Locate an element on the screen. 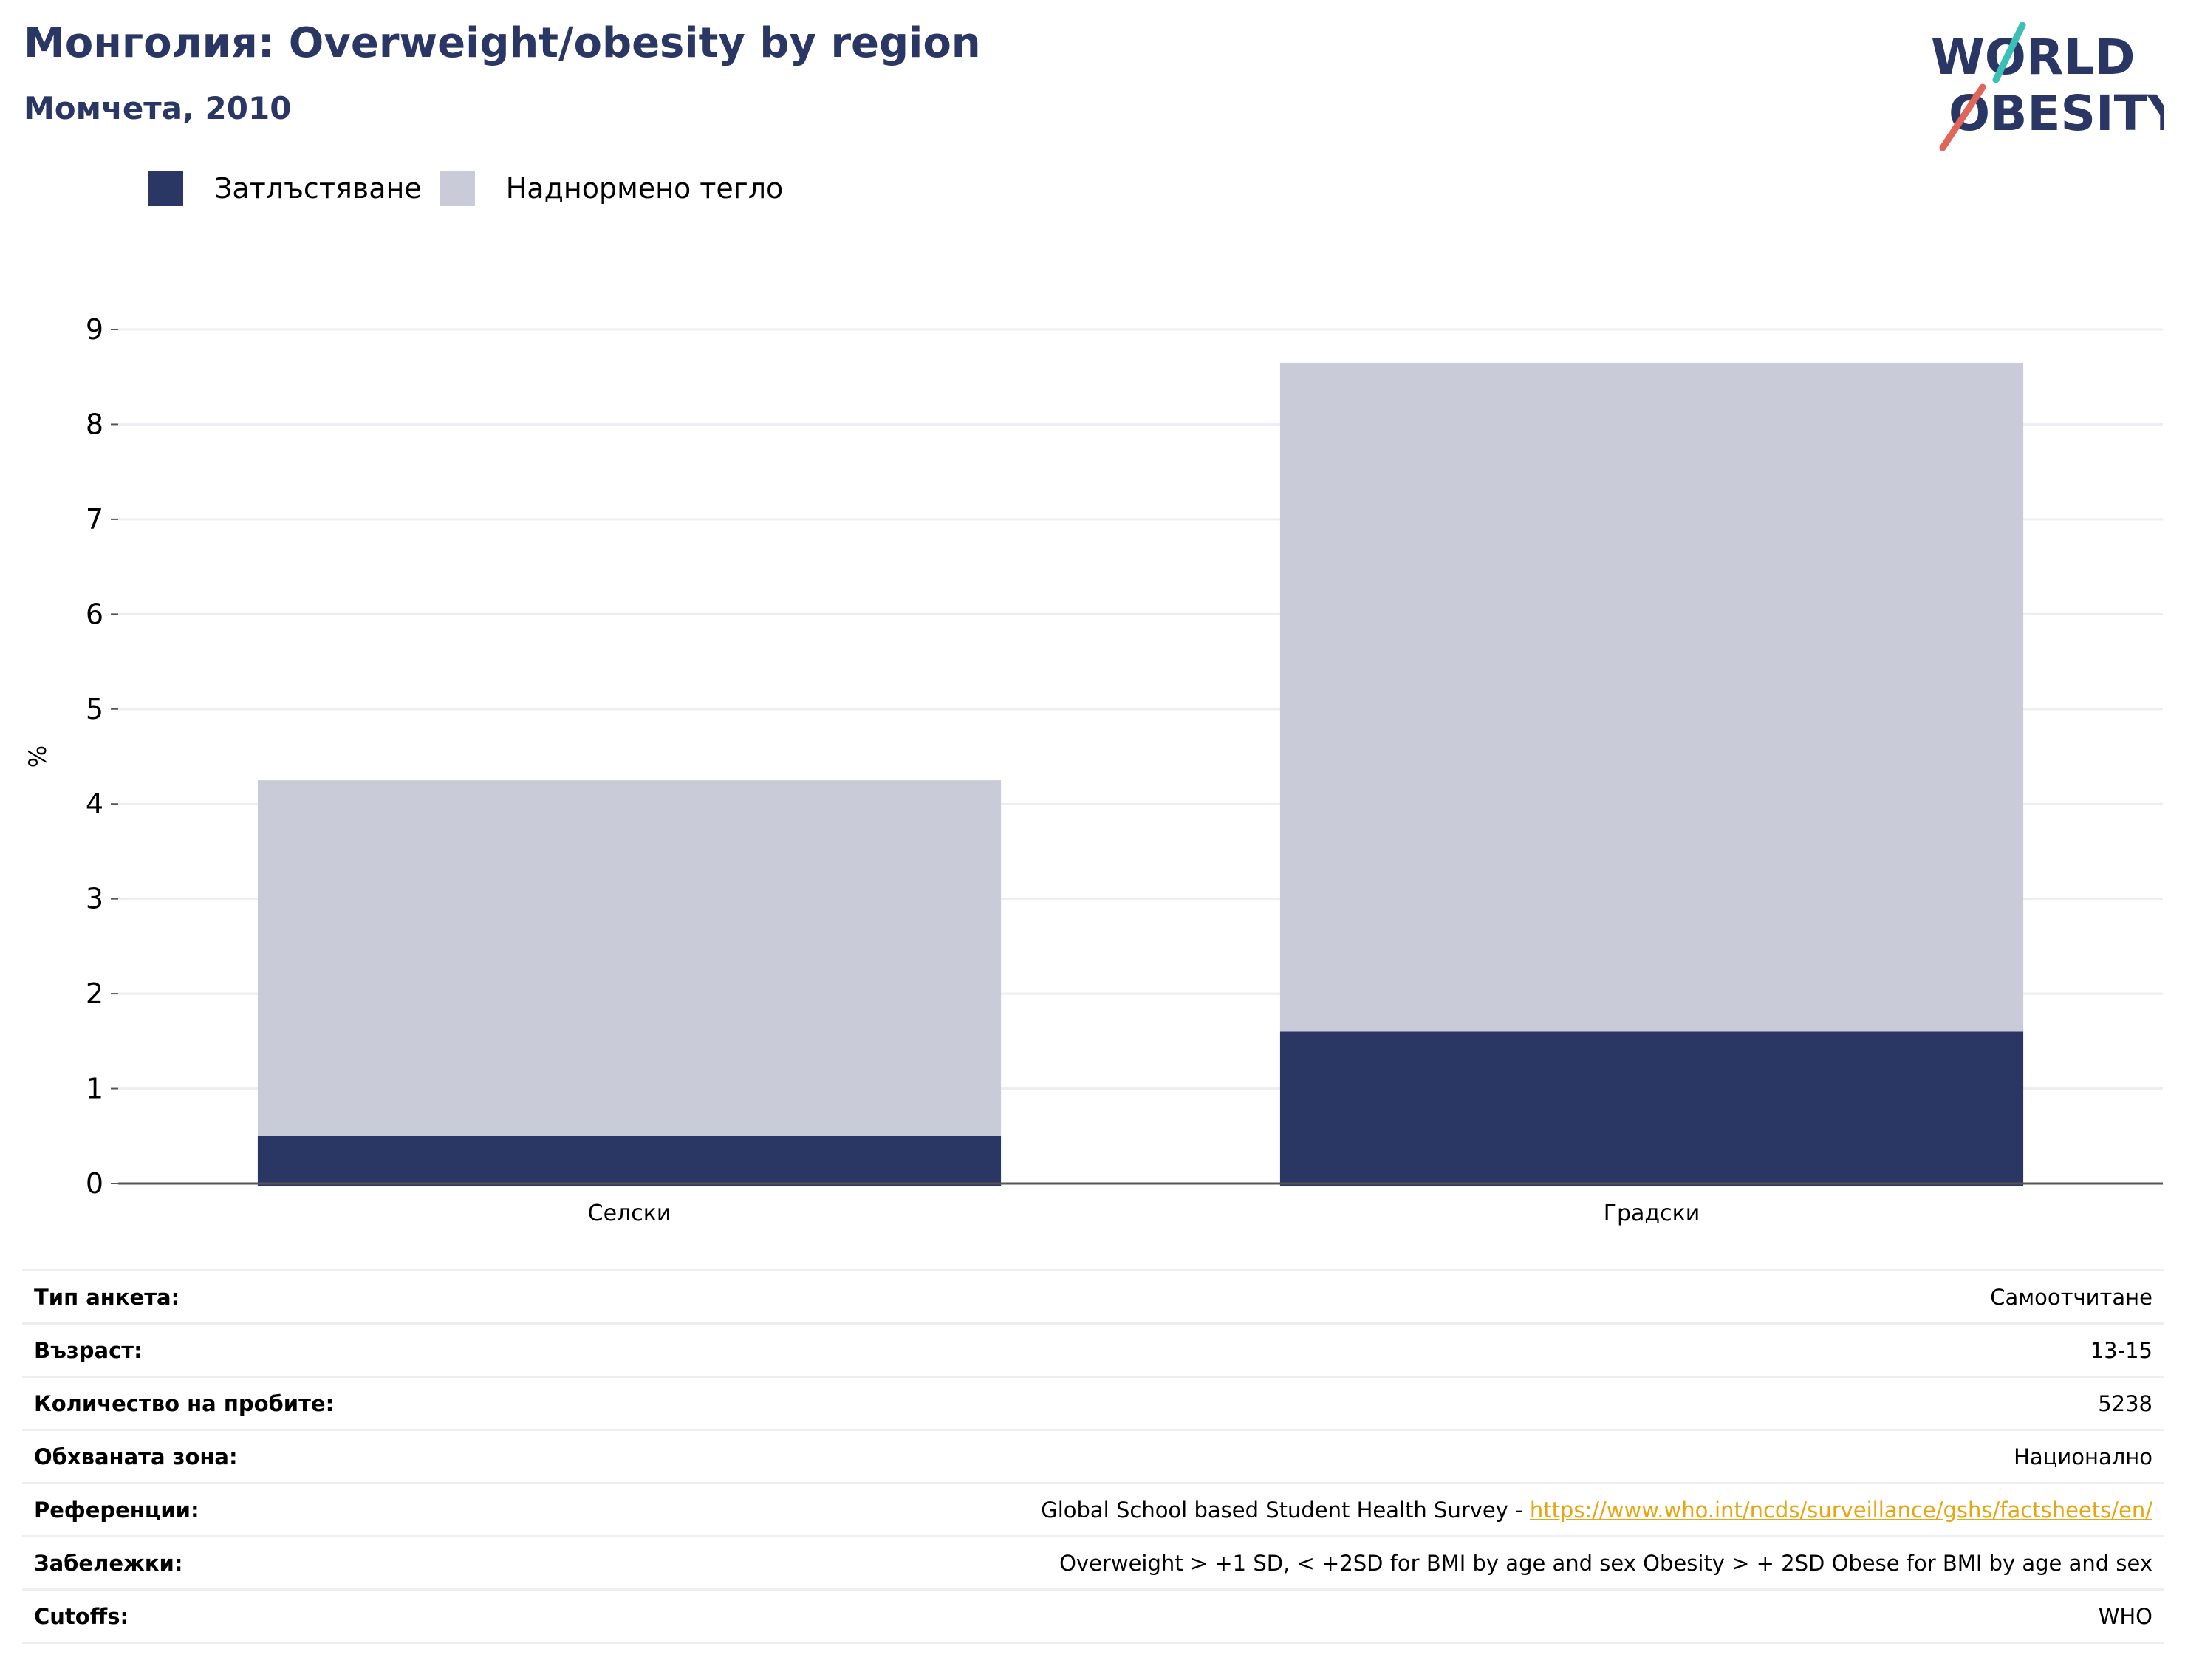  bar-obesity-urban is located at coordinates (1651, 1108).